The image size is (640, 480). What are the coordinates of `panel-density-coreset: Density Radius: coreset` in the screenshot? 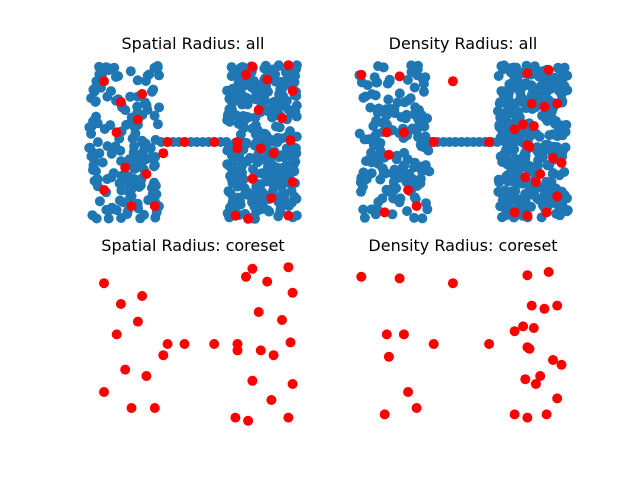 It's located at (461, 329).